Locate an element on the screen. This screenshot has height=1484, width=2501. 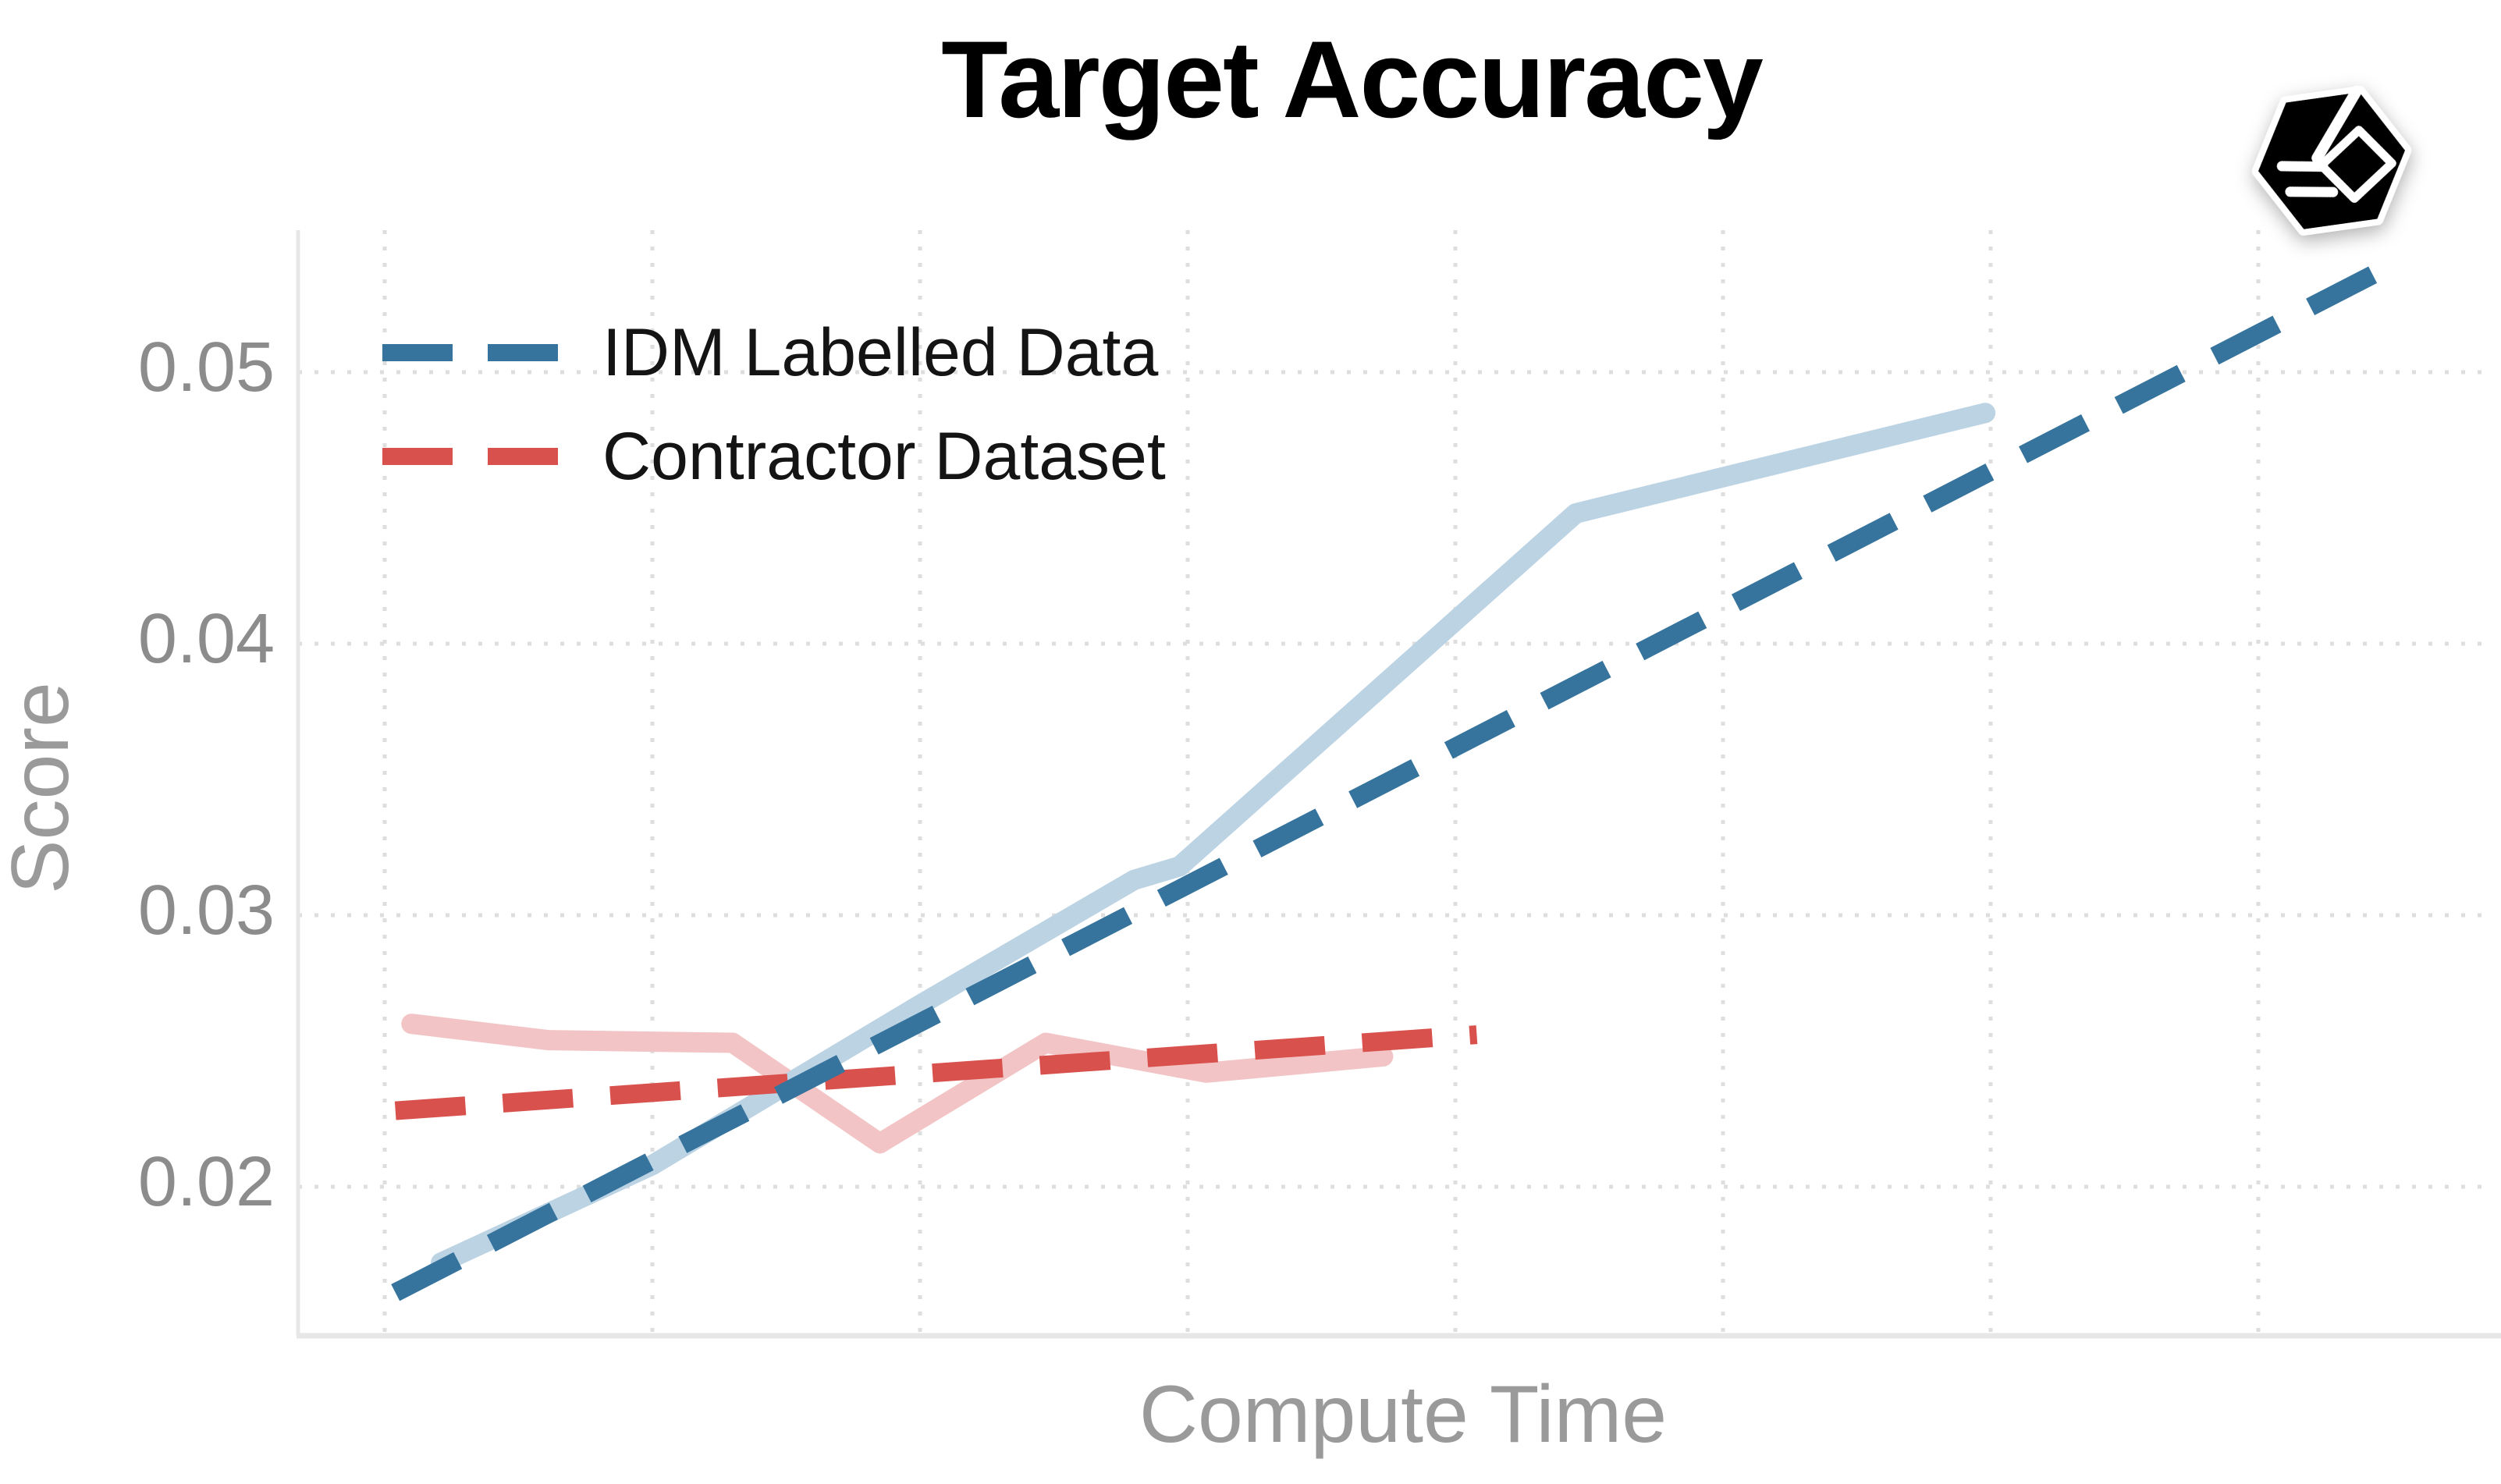
legend: IDM Labelled Data Contractor Dataset is located at coordinates (774, 404).